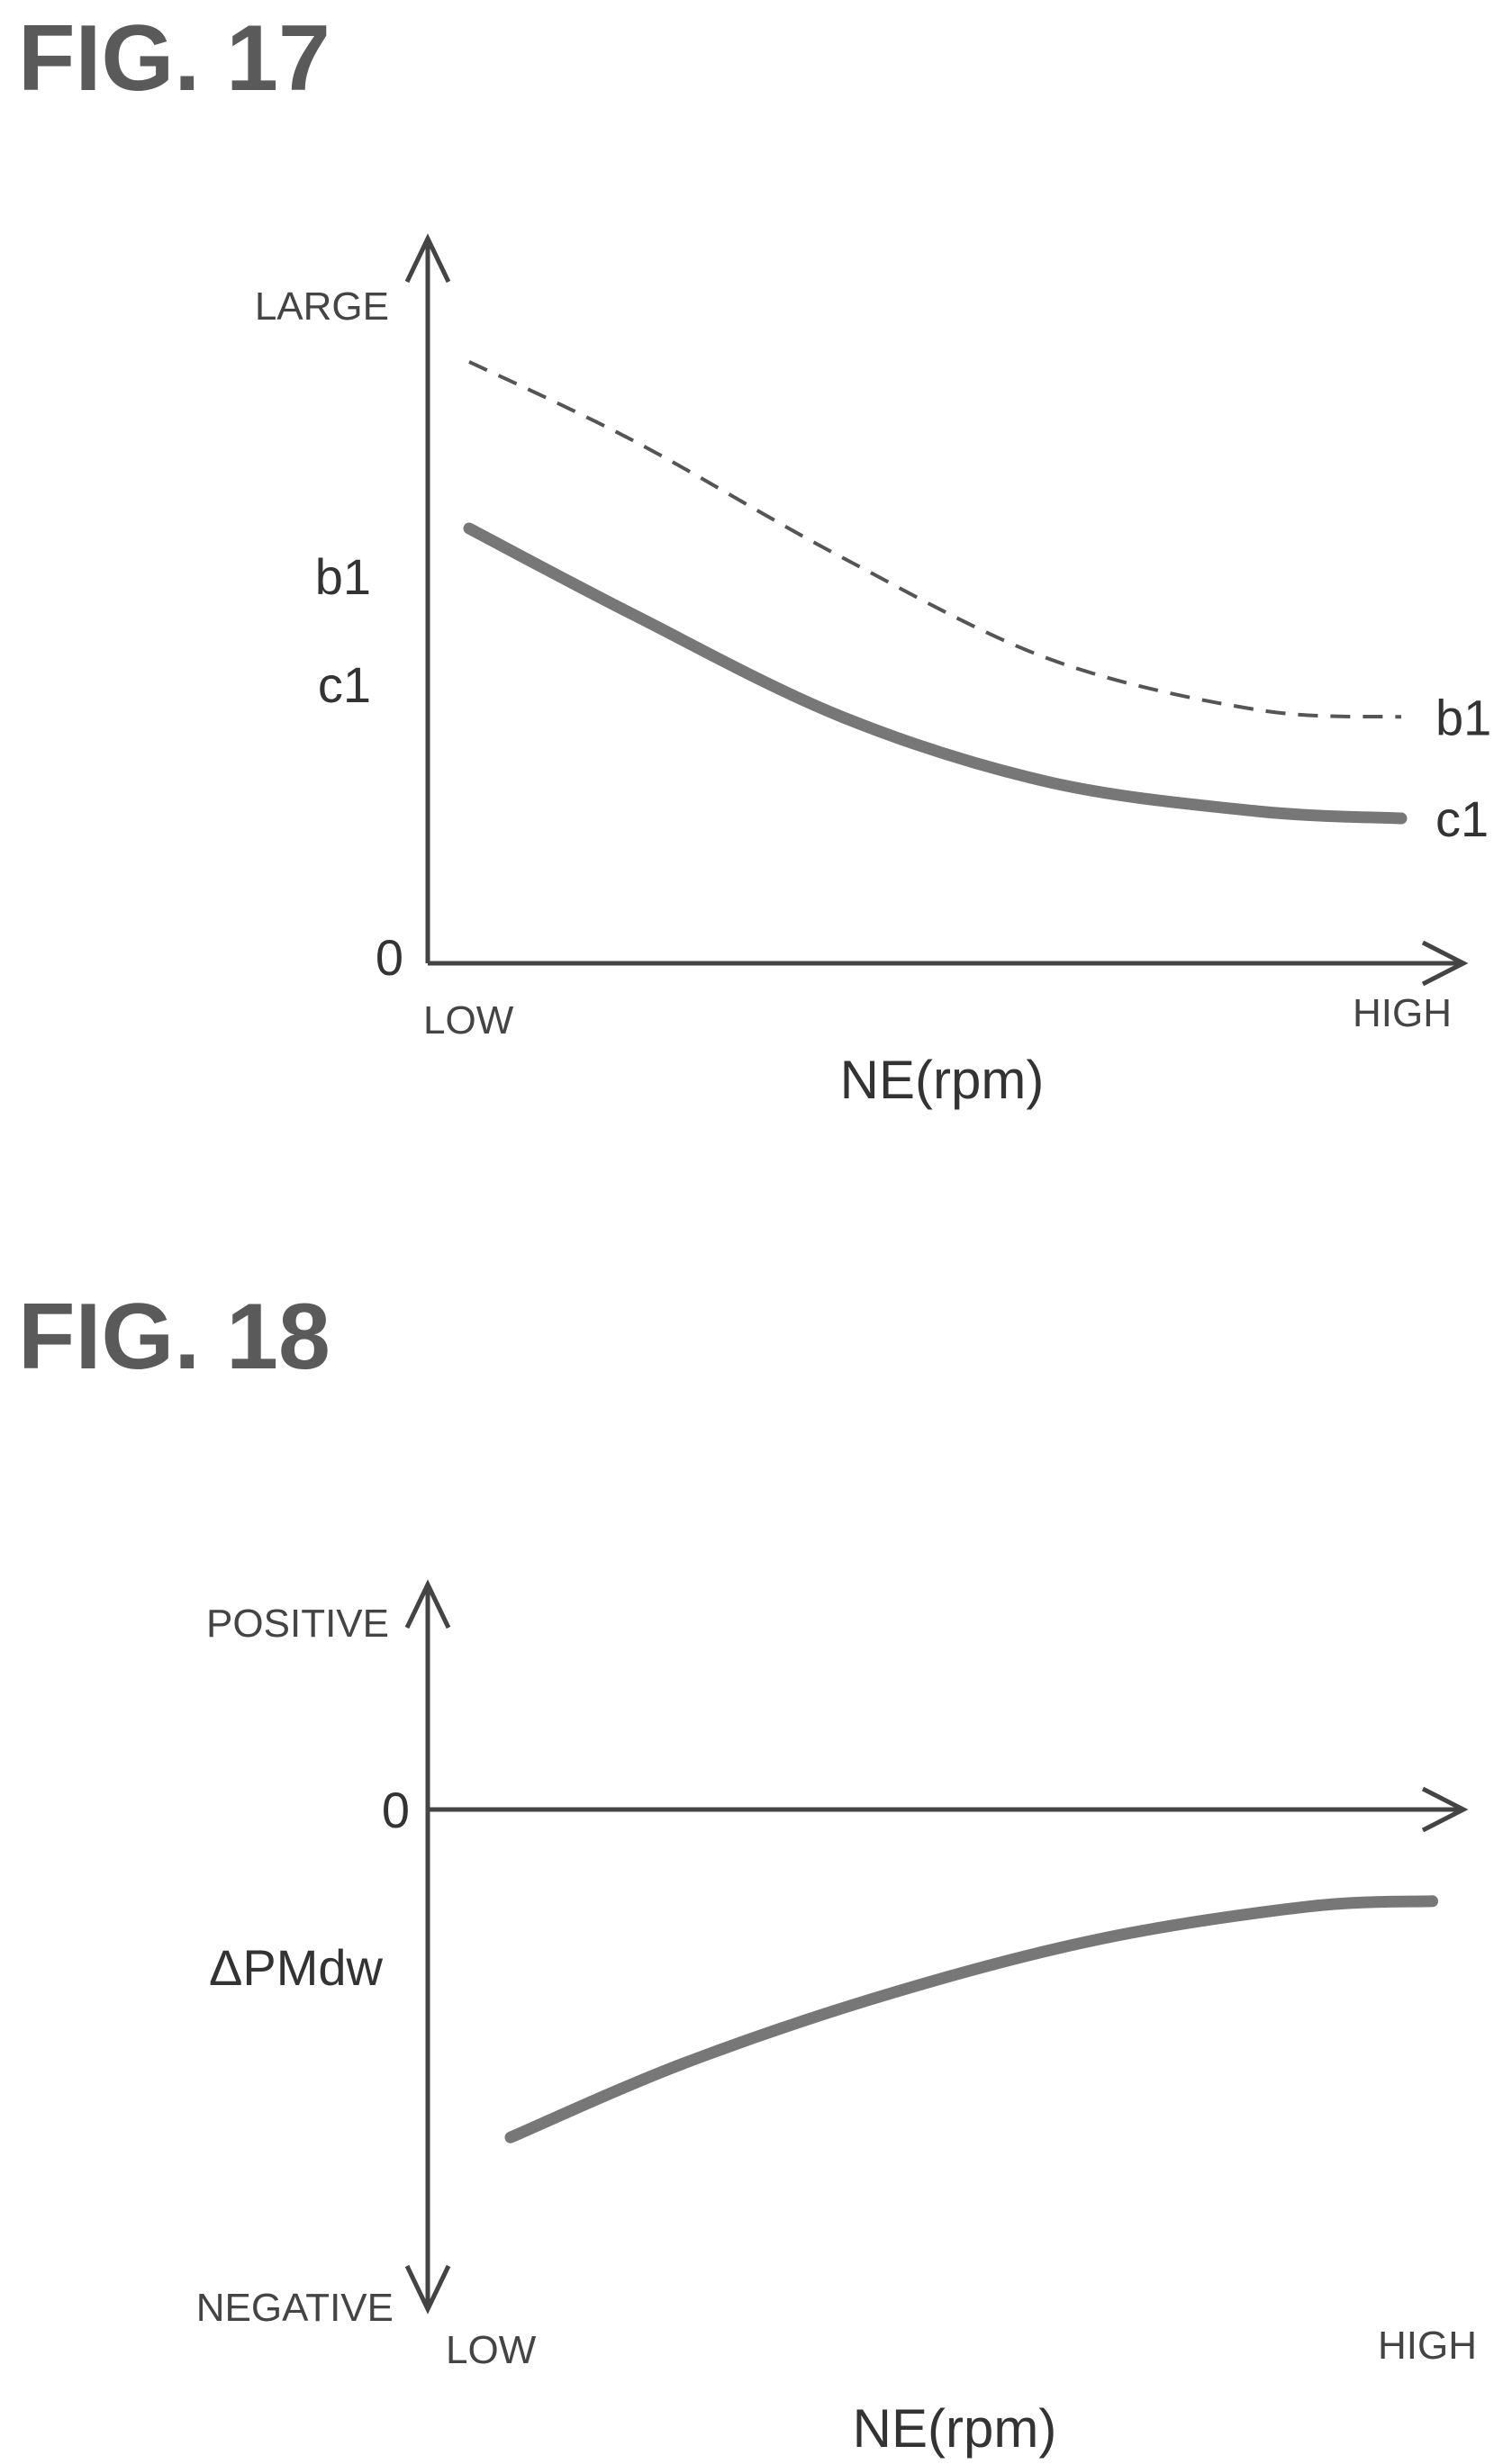  I want to click on fig17-series-b1-right-label: b1, so click(1463, 717).